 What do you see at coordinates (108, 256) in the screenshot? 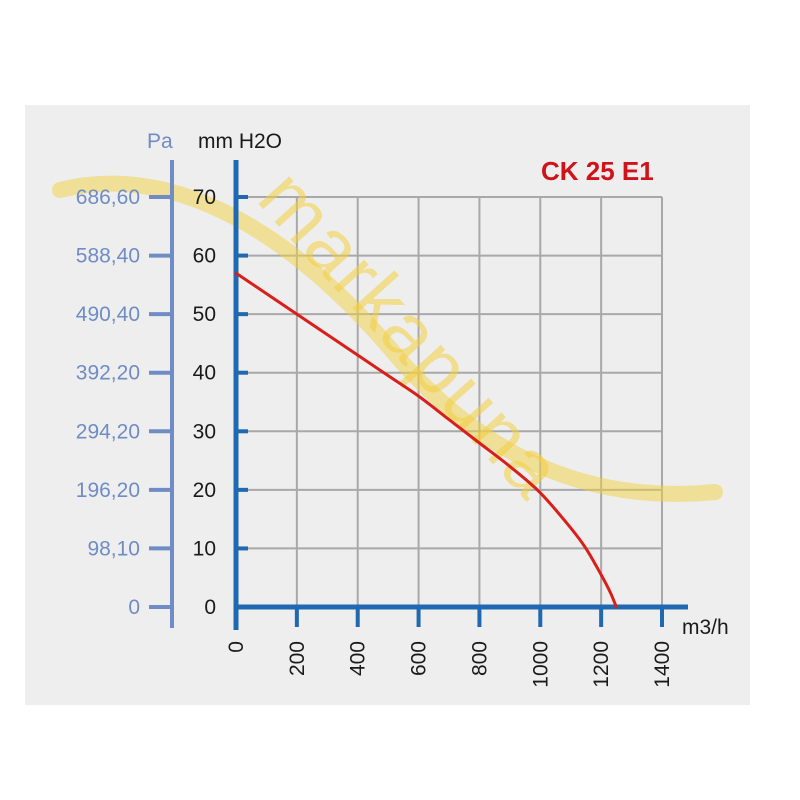
I see `pa-tick-label: 588,40` at bounding box center [108, 256].